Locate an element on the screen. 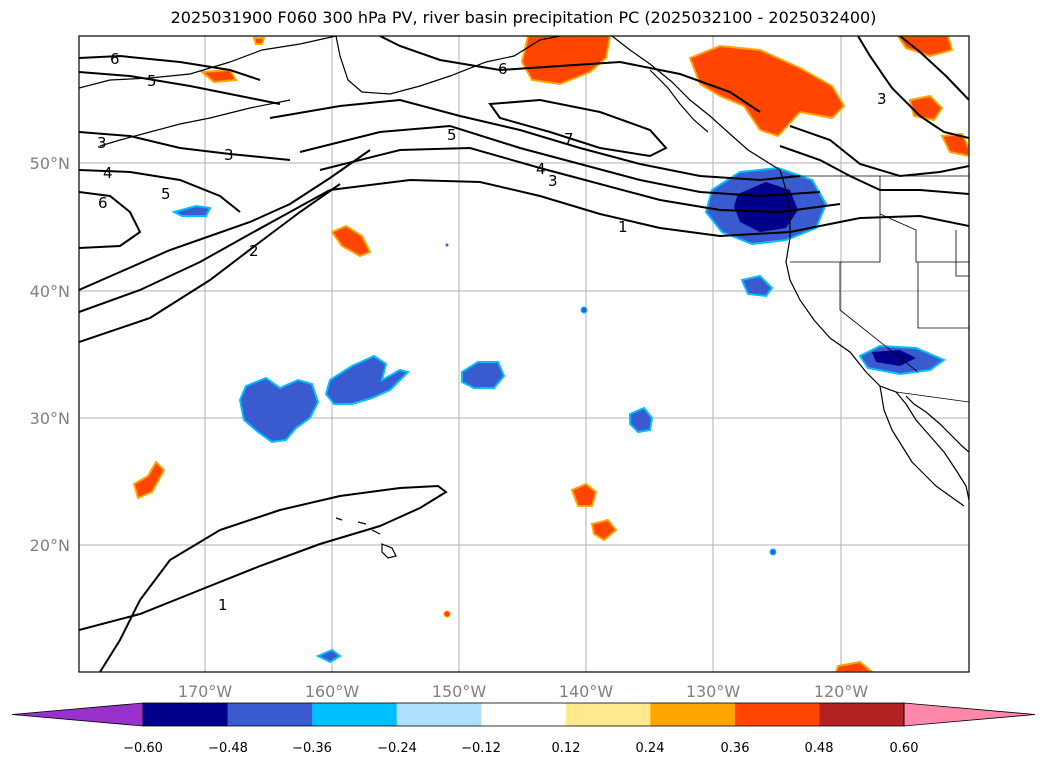  colorbar-segments is located at coordinates (523, 714).